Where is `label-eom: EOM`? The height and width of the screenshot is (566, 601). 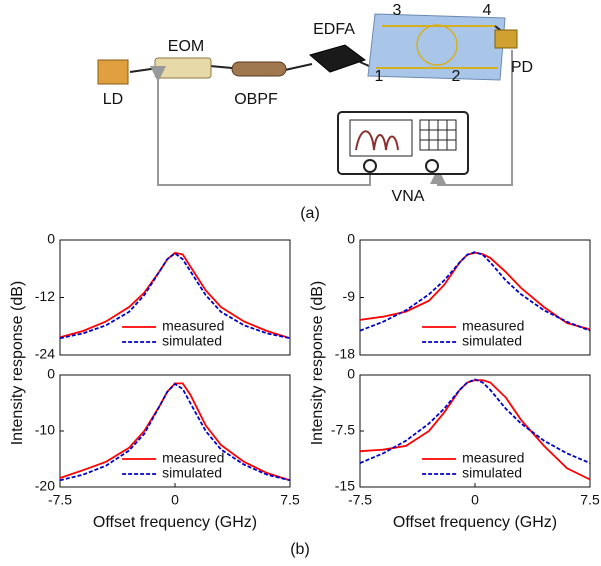 label-eom: EOM is located at coordinates (186, 46).